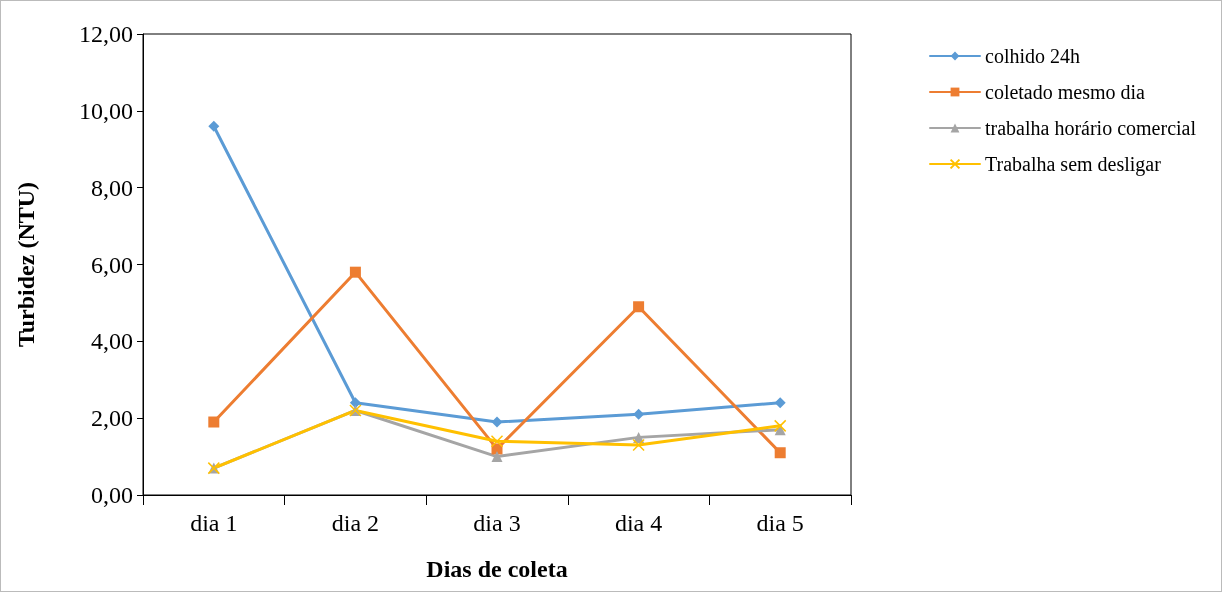 The height and width of the screenshot is (592, 1222). I want to click on y-tick-label: 4,00, so click(112, 341).